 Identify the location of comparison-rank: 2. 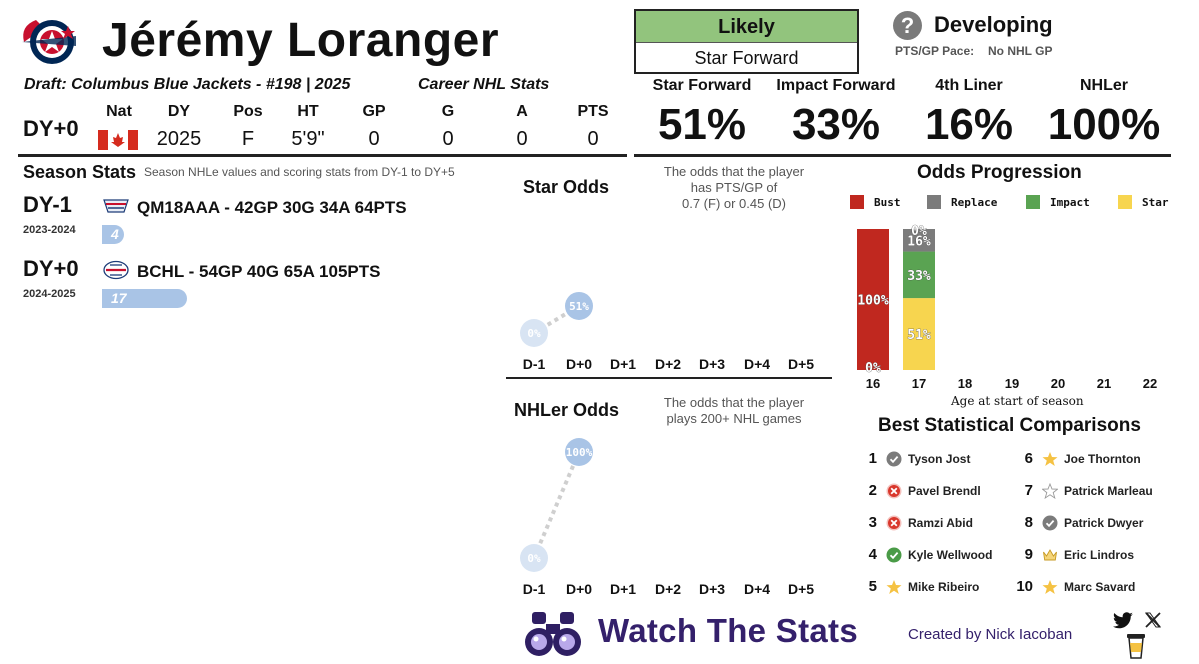
(872, 490).